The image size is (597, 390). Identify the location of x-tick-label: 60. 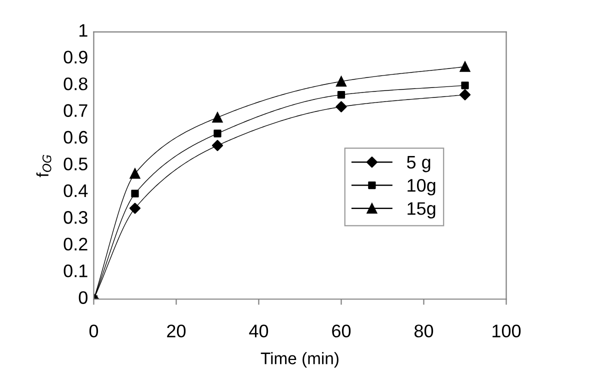
(341, 331).